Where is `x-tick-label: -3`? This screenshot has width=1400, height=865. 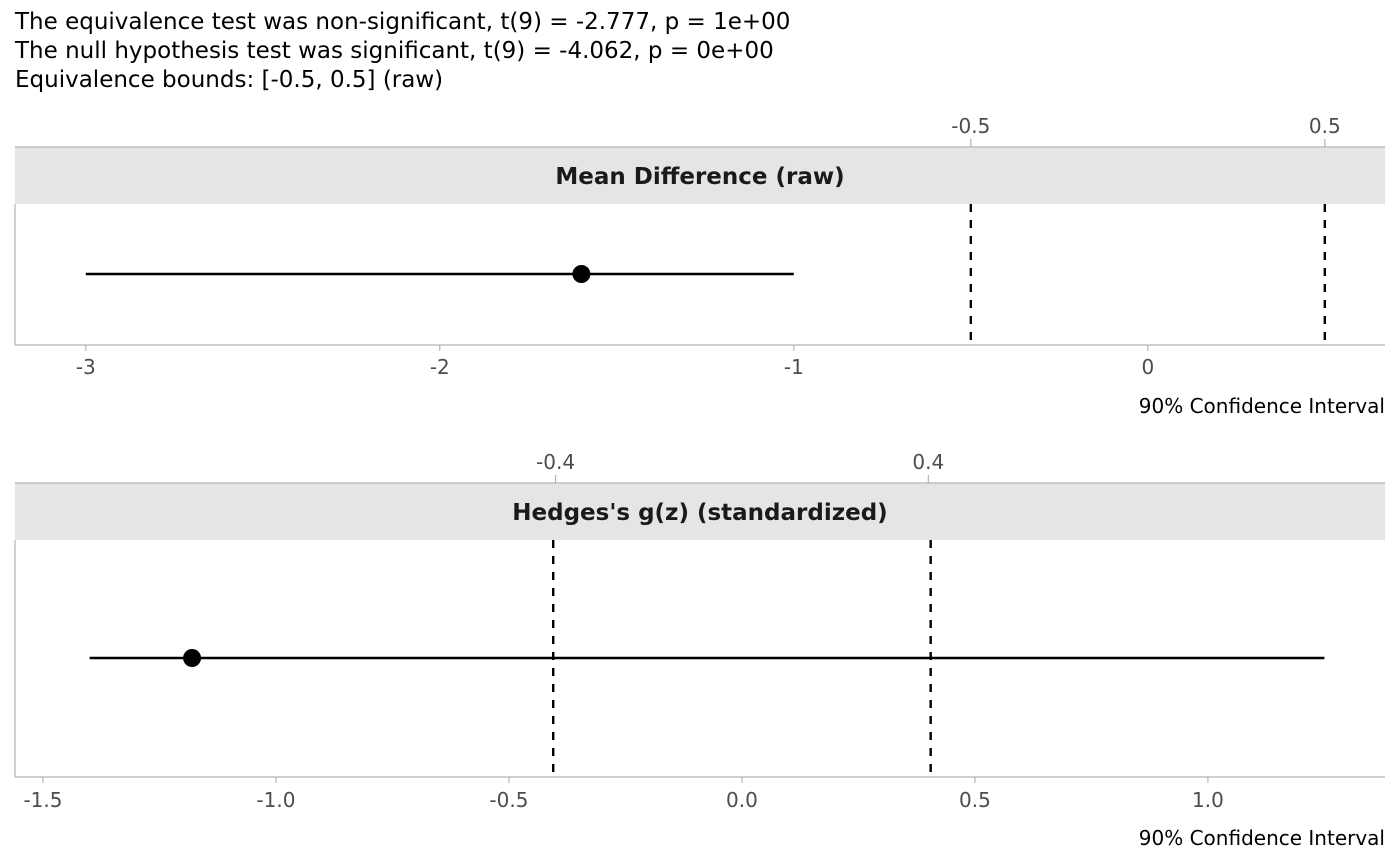
x-tick-label: -3 is located at coordinates (86, 367).